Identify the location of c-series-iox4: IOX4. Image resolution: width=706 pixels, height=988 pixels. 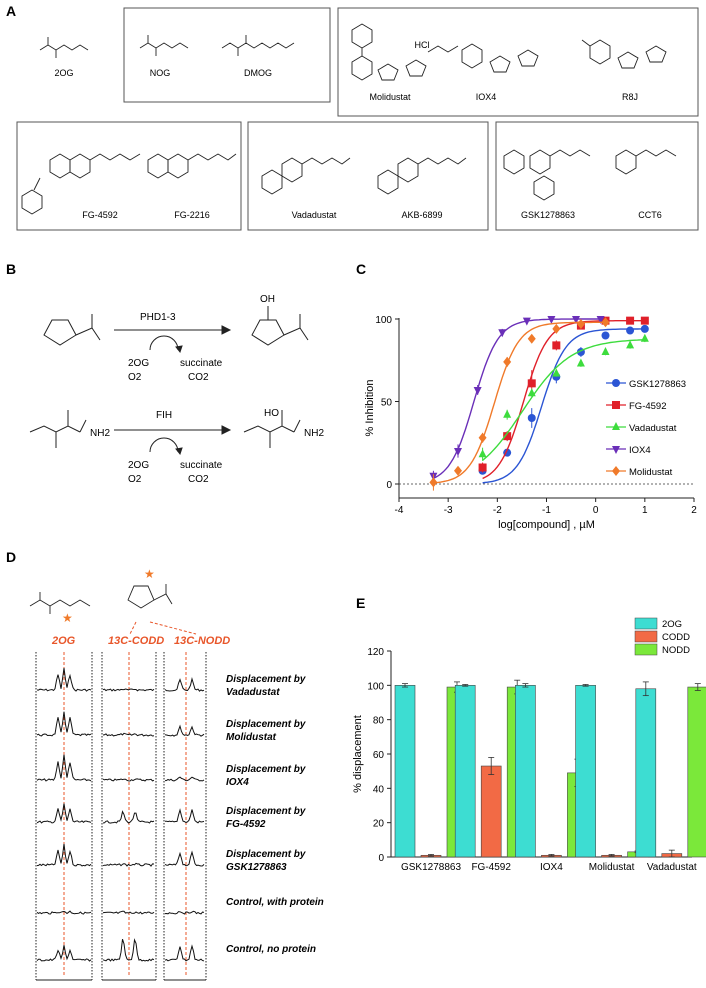
(540, 398).